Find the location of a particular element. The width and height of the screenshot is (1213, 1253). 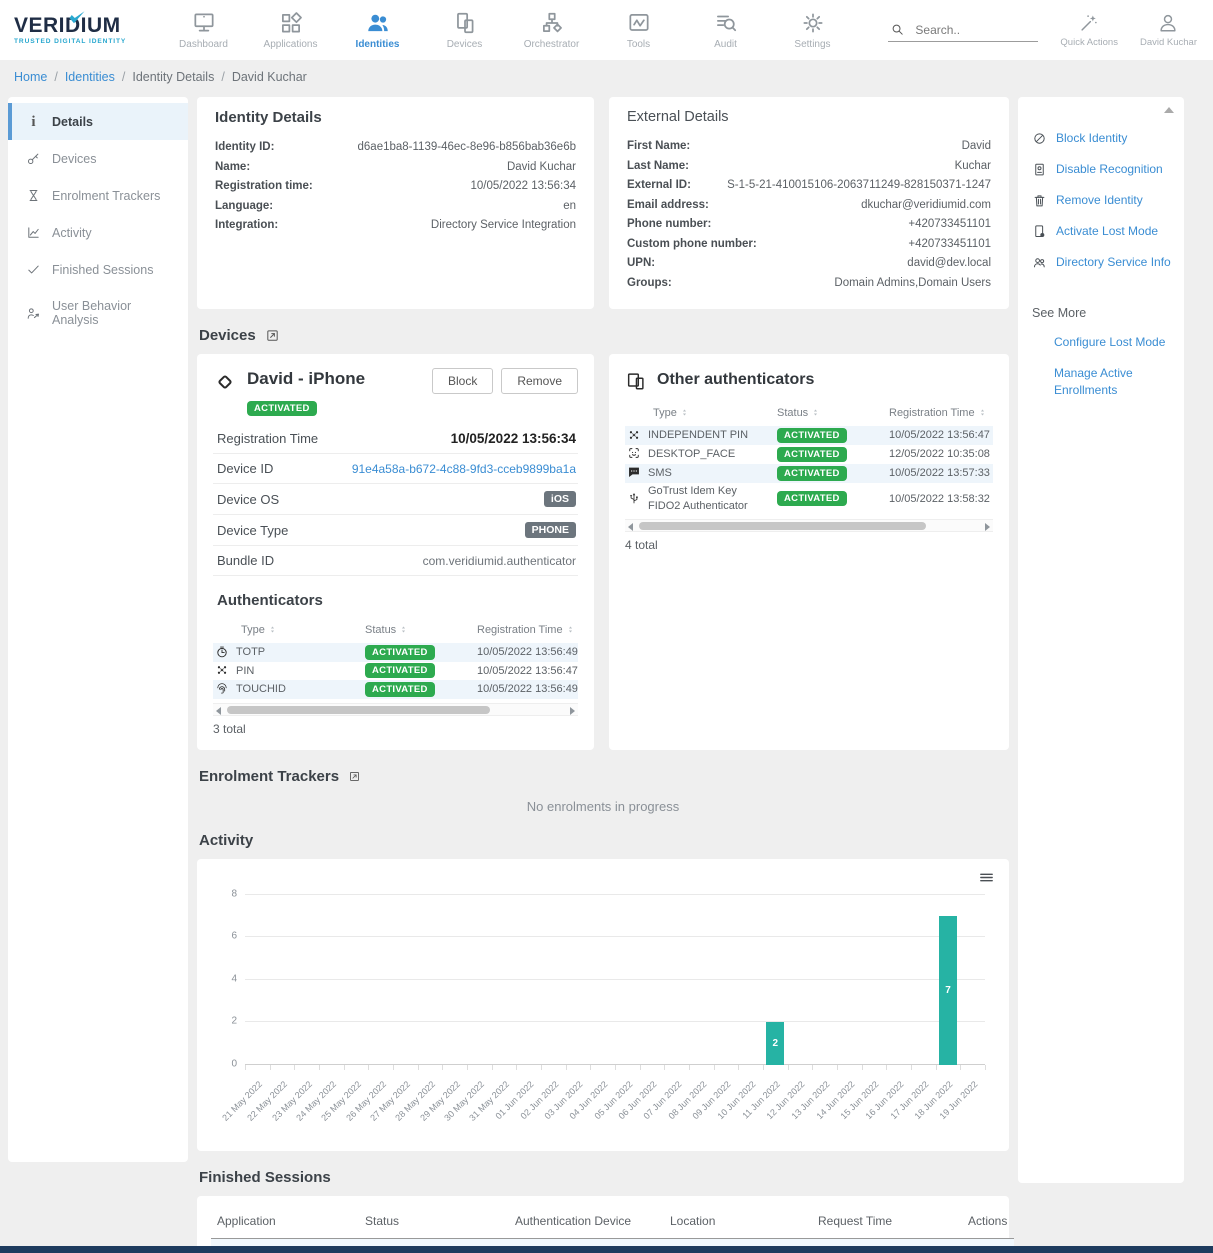

search-icon is located at coordinates (897, 29).